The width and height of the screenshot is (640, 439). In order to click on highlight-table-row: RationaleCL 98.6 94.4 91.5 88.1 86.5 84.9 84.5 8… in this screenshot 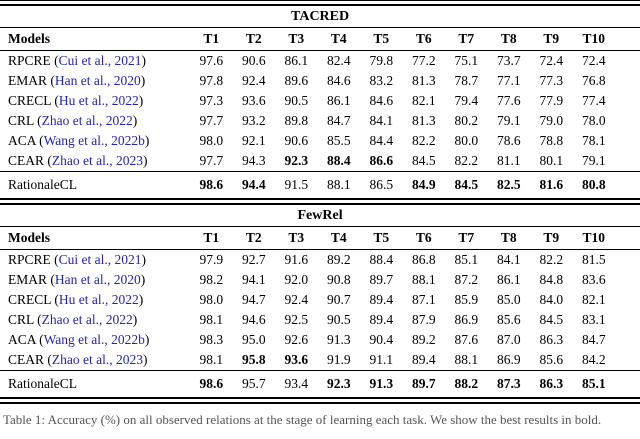, I will do `click(320, 185)`.